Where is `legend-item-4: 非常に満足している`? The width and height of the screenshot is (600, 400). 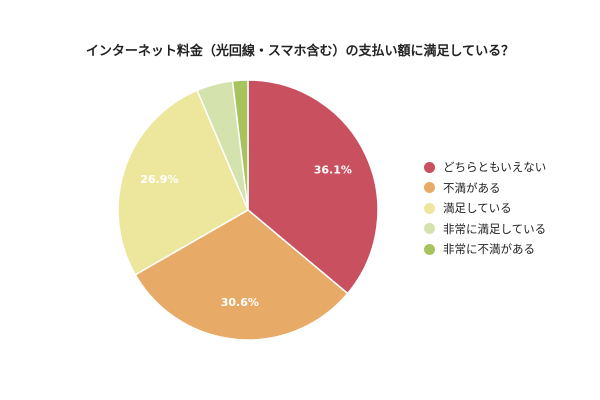
legend-item-4: 非常に満足している is located at coordinates (485, 229).